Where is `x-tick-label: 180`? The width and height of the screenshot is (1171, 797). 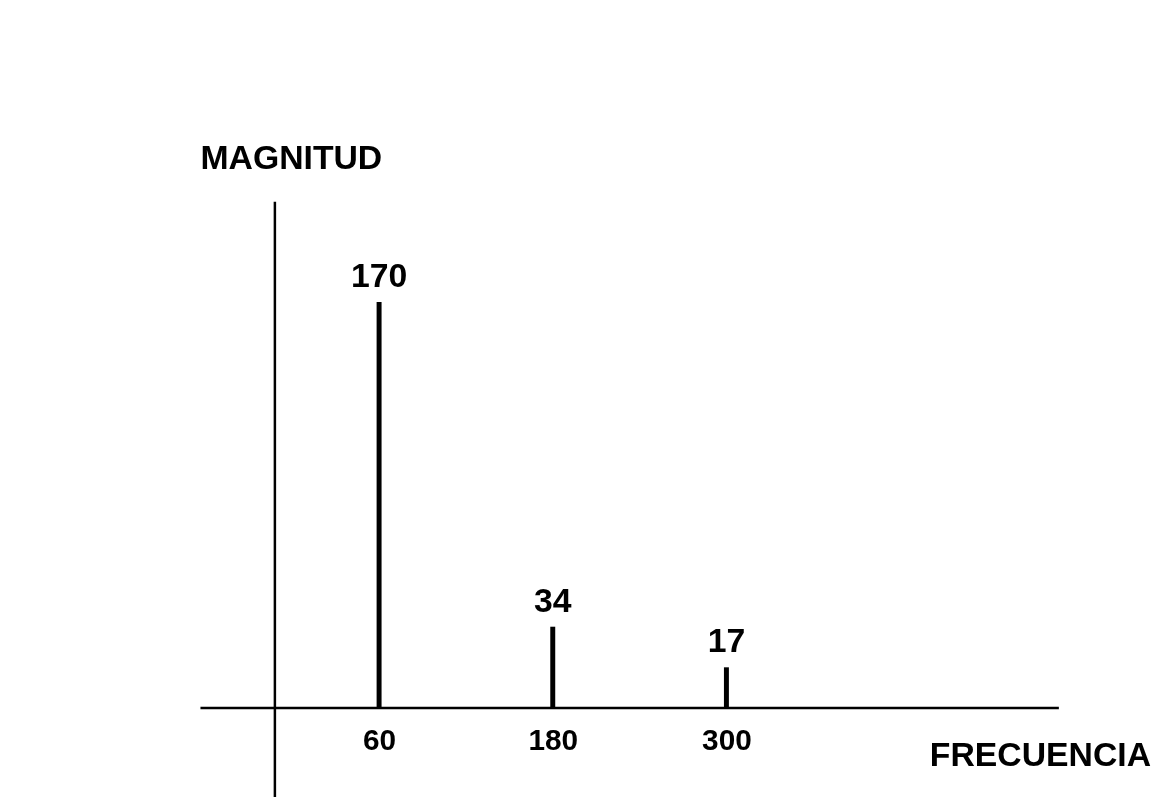
x-tick-label: 180 is located at coordinates (553, 740).